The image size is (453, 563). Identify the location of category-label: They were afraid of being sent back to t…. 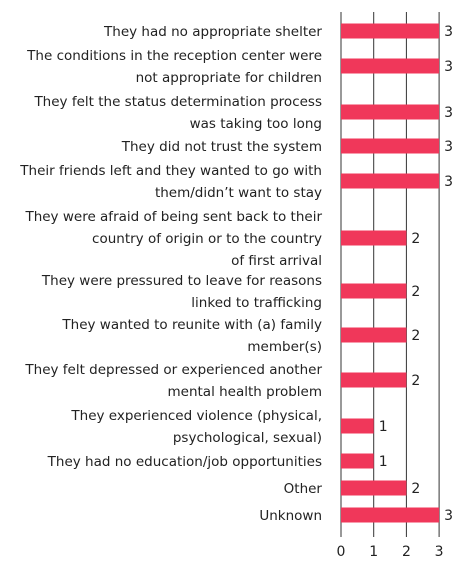
(173, 239).